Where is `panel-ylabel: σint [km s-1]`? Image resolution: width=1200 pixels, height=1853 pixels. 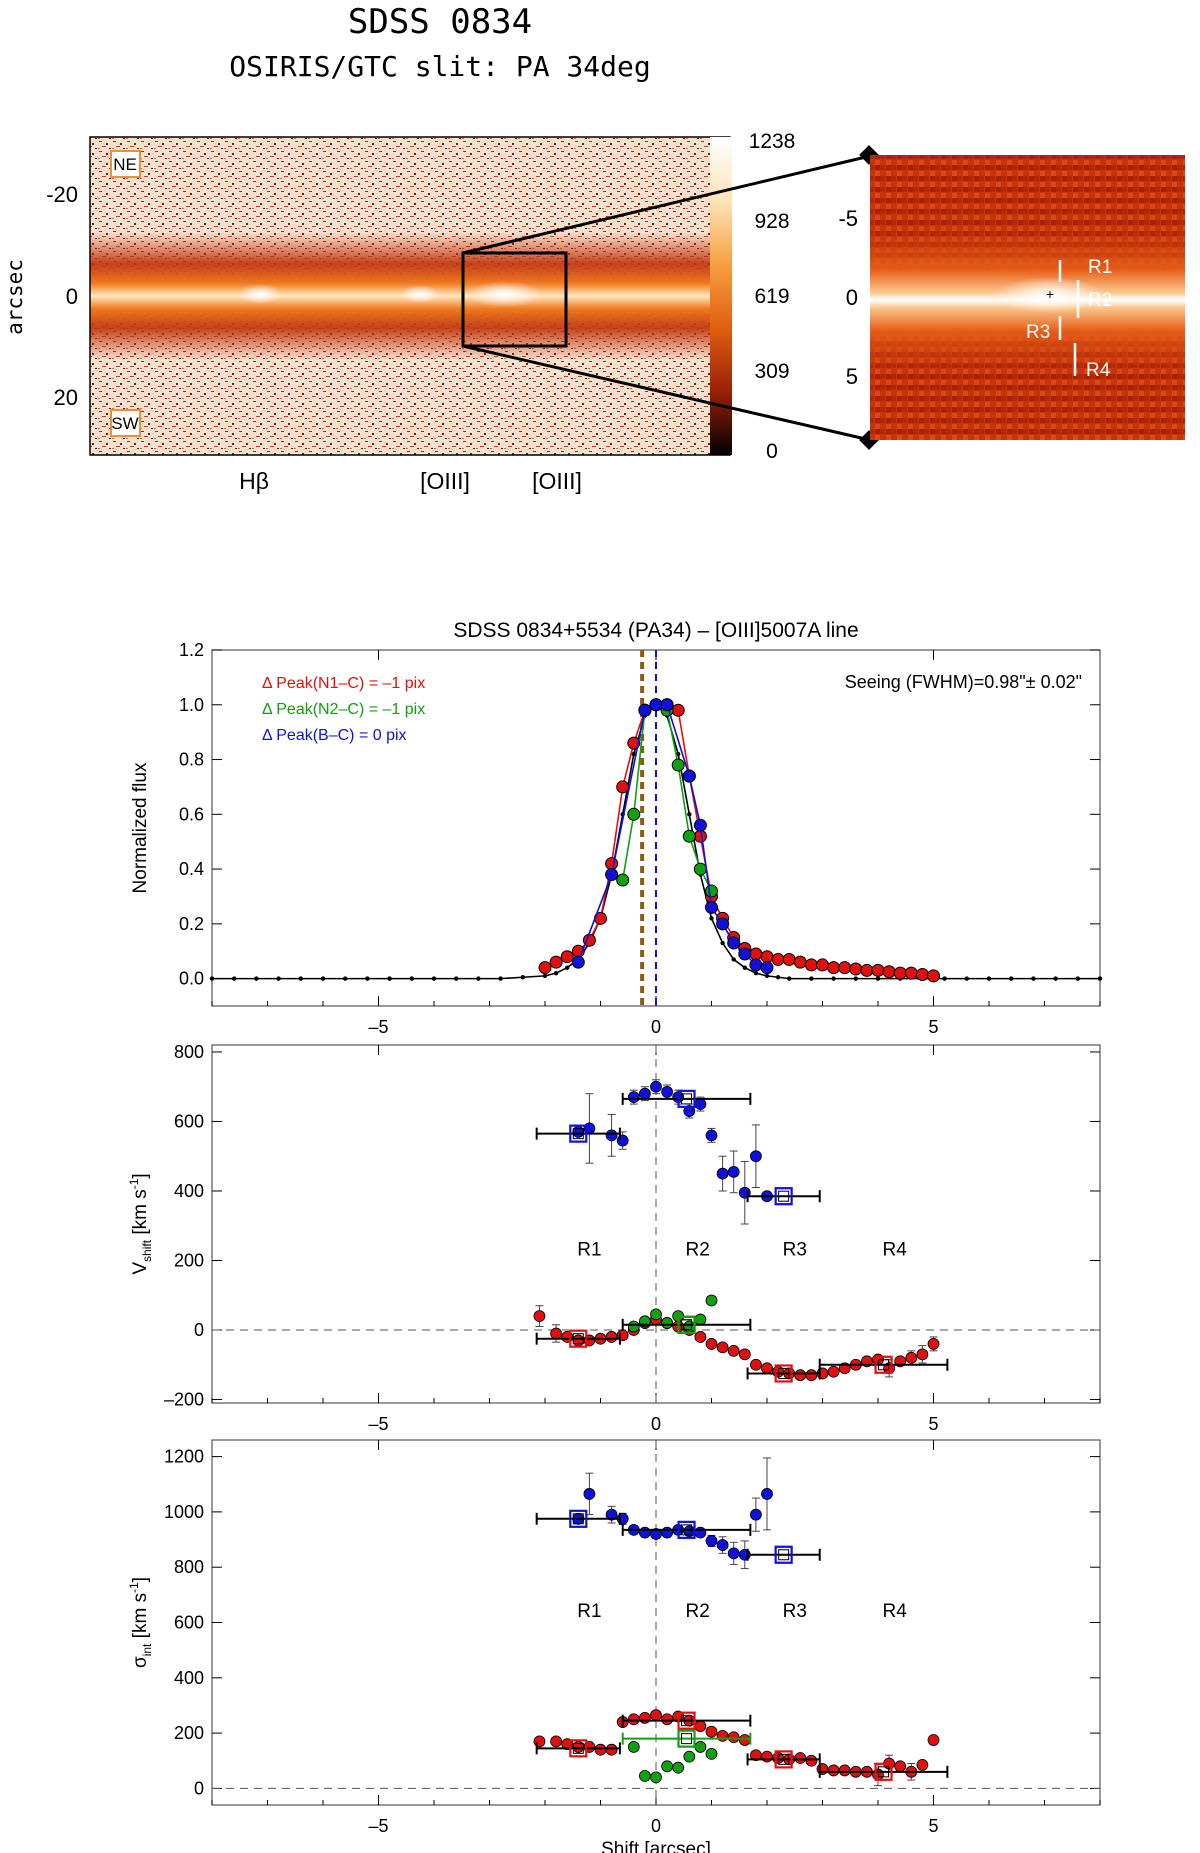
panel-ylabel: σint [km s-1] is located at coordinates (140, 1622).